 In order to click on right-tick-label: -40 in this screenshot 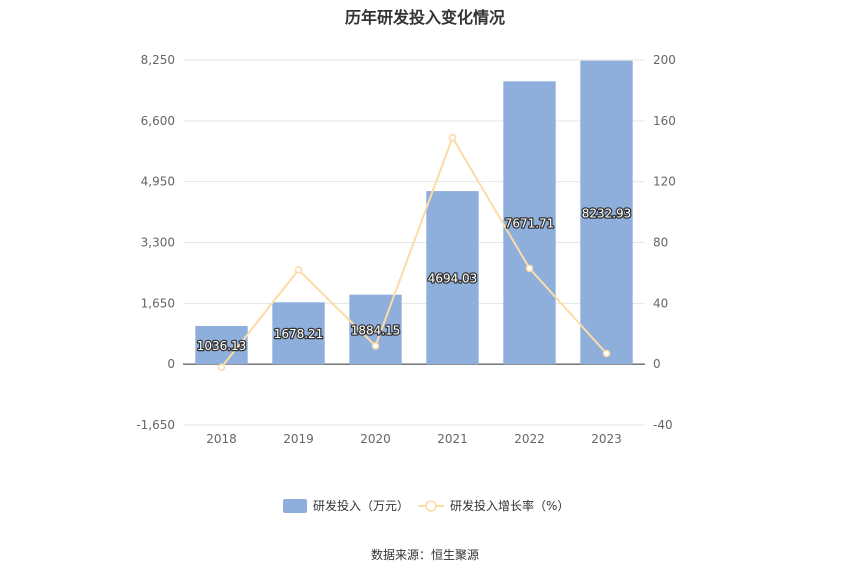, I will do `click(663, 425)`.